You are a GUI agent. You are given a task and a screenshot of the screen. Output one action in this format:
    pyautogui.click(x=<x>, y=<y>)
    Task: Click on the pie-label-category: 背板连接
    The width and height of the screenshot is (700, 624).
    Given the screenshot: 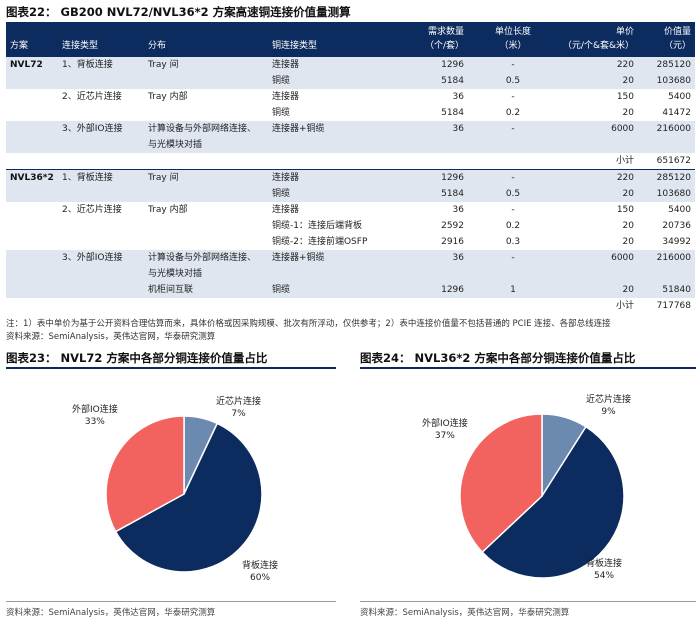 What is the action you would take?
    pyautogui.click(x=604, y=564)
    